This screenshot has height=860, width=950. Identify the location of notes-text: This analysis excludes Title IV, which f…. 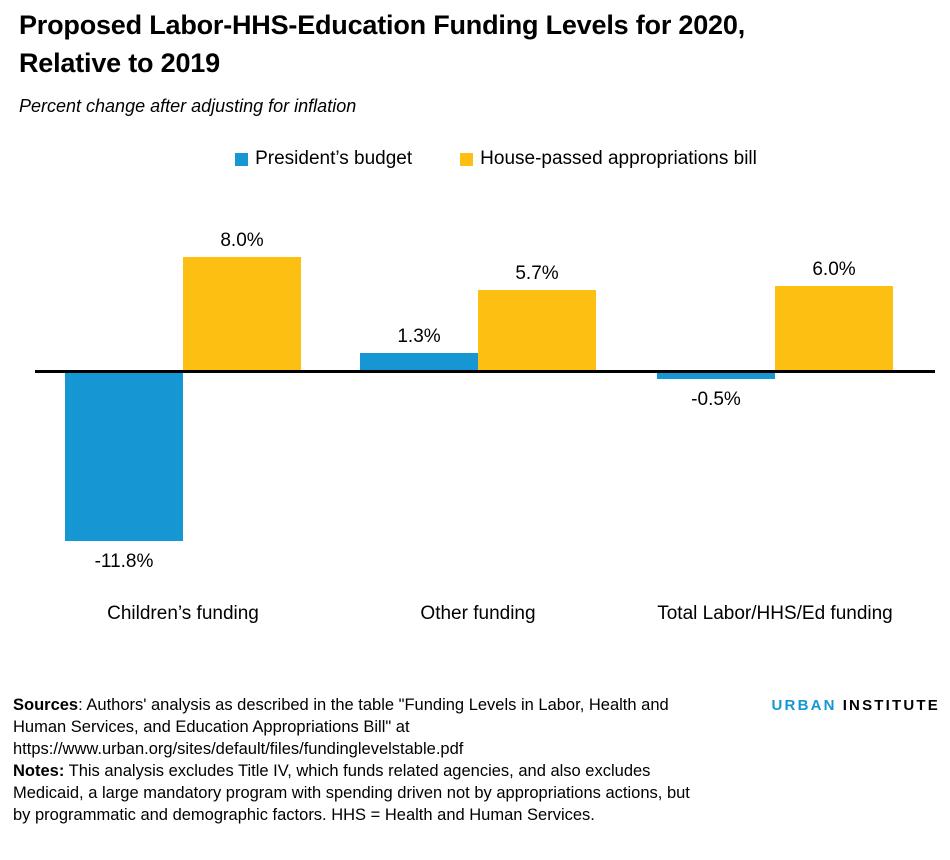
(351, 793).